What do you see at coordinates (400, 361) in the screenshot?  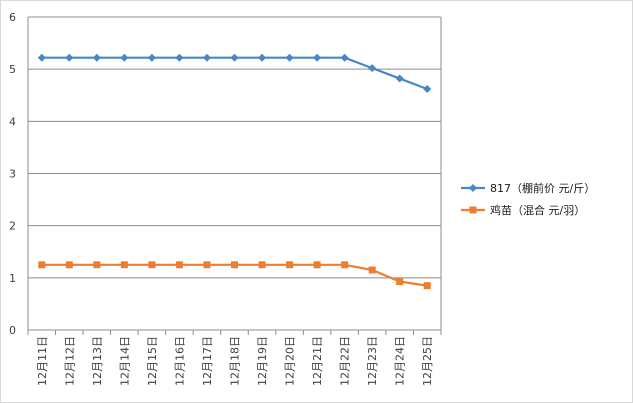 I see `x-tick-label: 12月24日` at bounding box center [400, 361].